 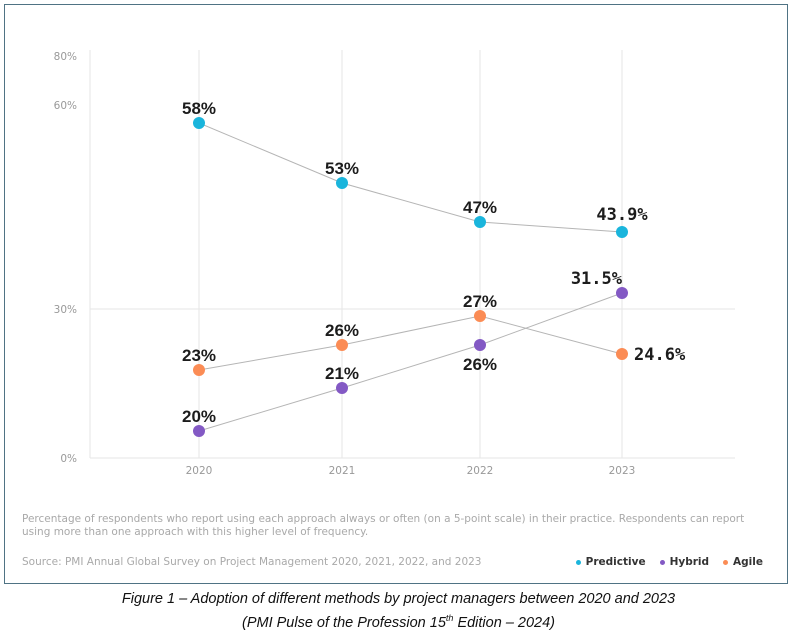 I want to click on data-label: 24.6%, so click(x=660, y=355).